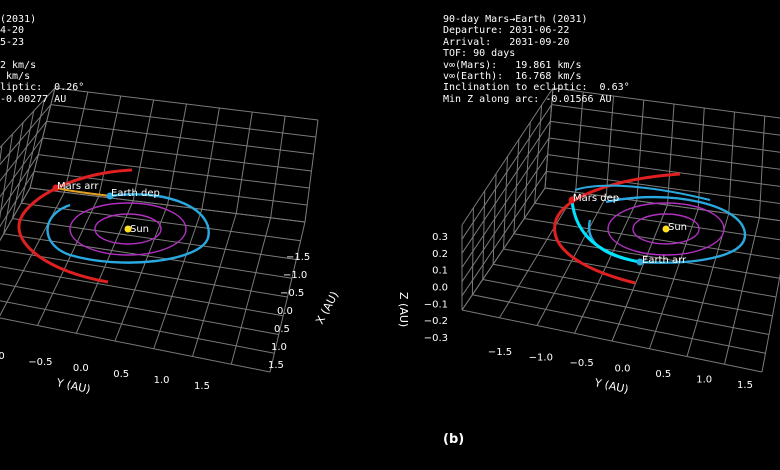  Describe the element at coordinates (677, 227) in the screenshot. I see `right-sun-label: Sun` at that location.